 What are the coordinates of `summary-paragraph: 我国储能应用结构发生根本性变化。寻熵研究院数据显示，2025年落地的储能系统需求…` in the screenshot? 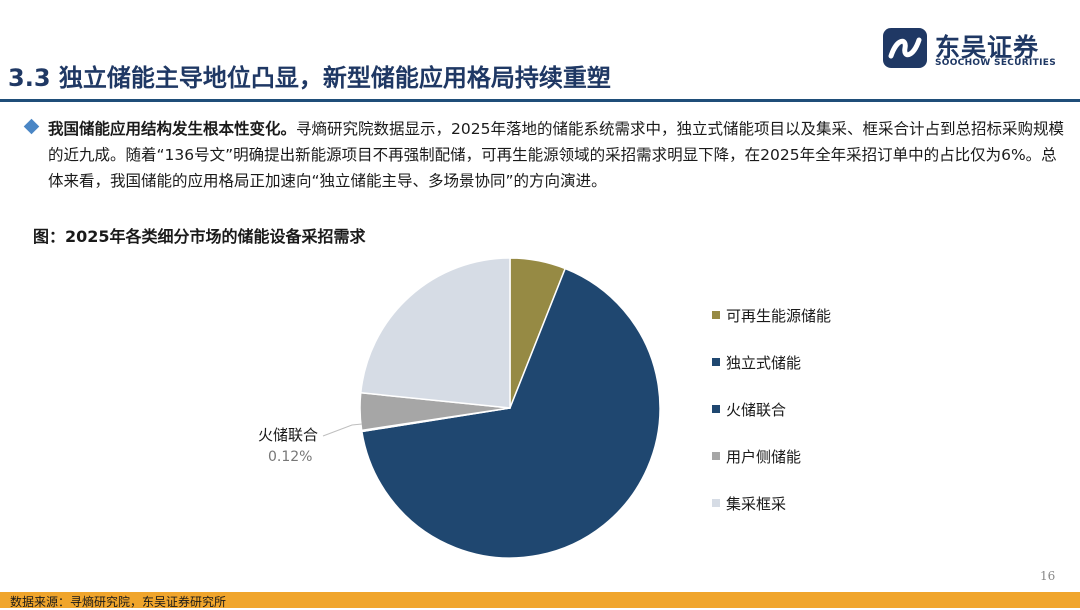 It's located at (546, 155).